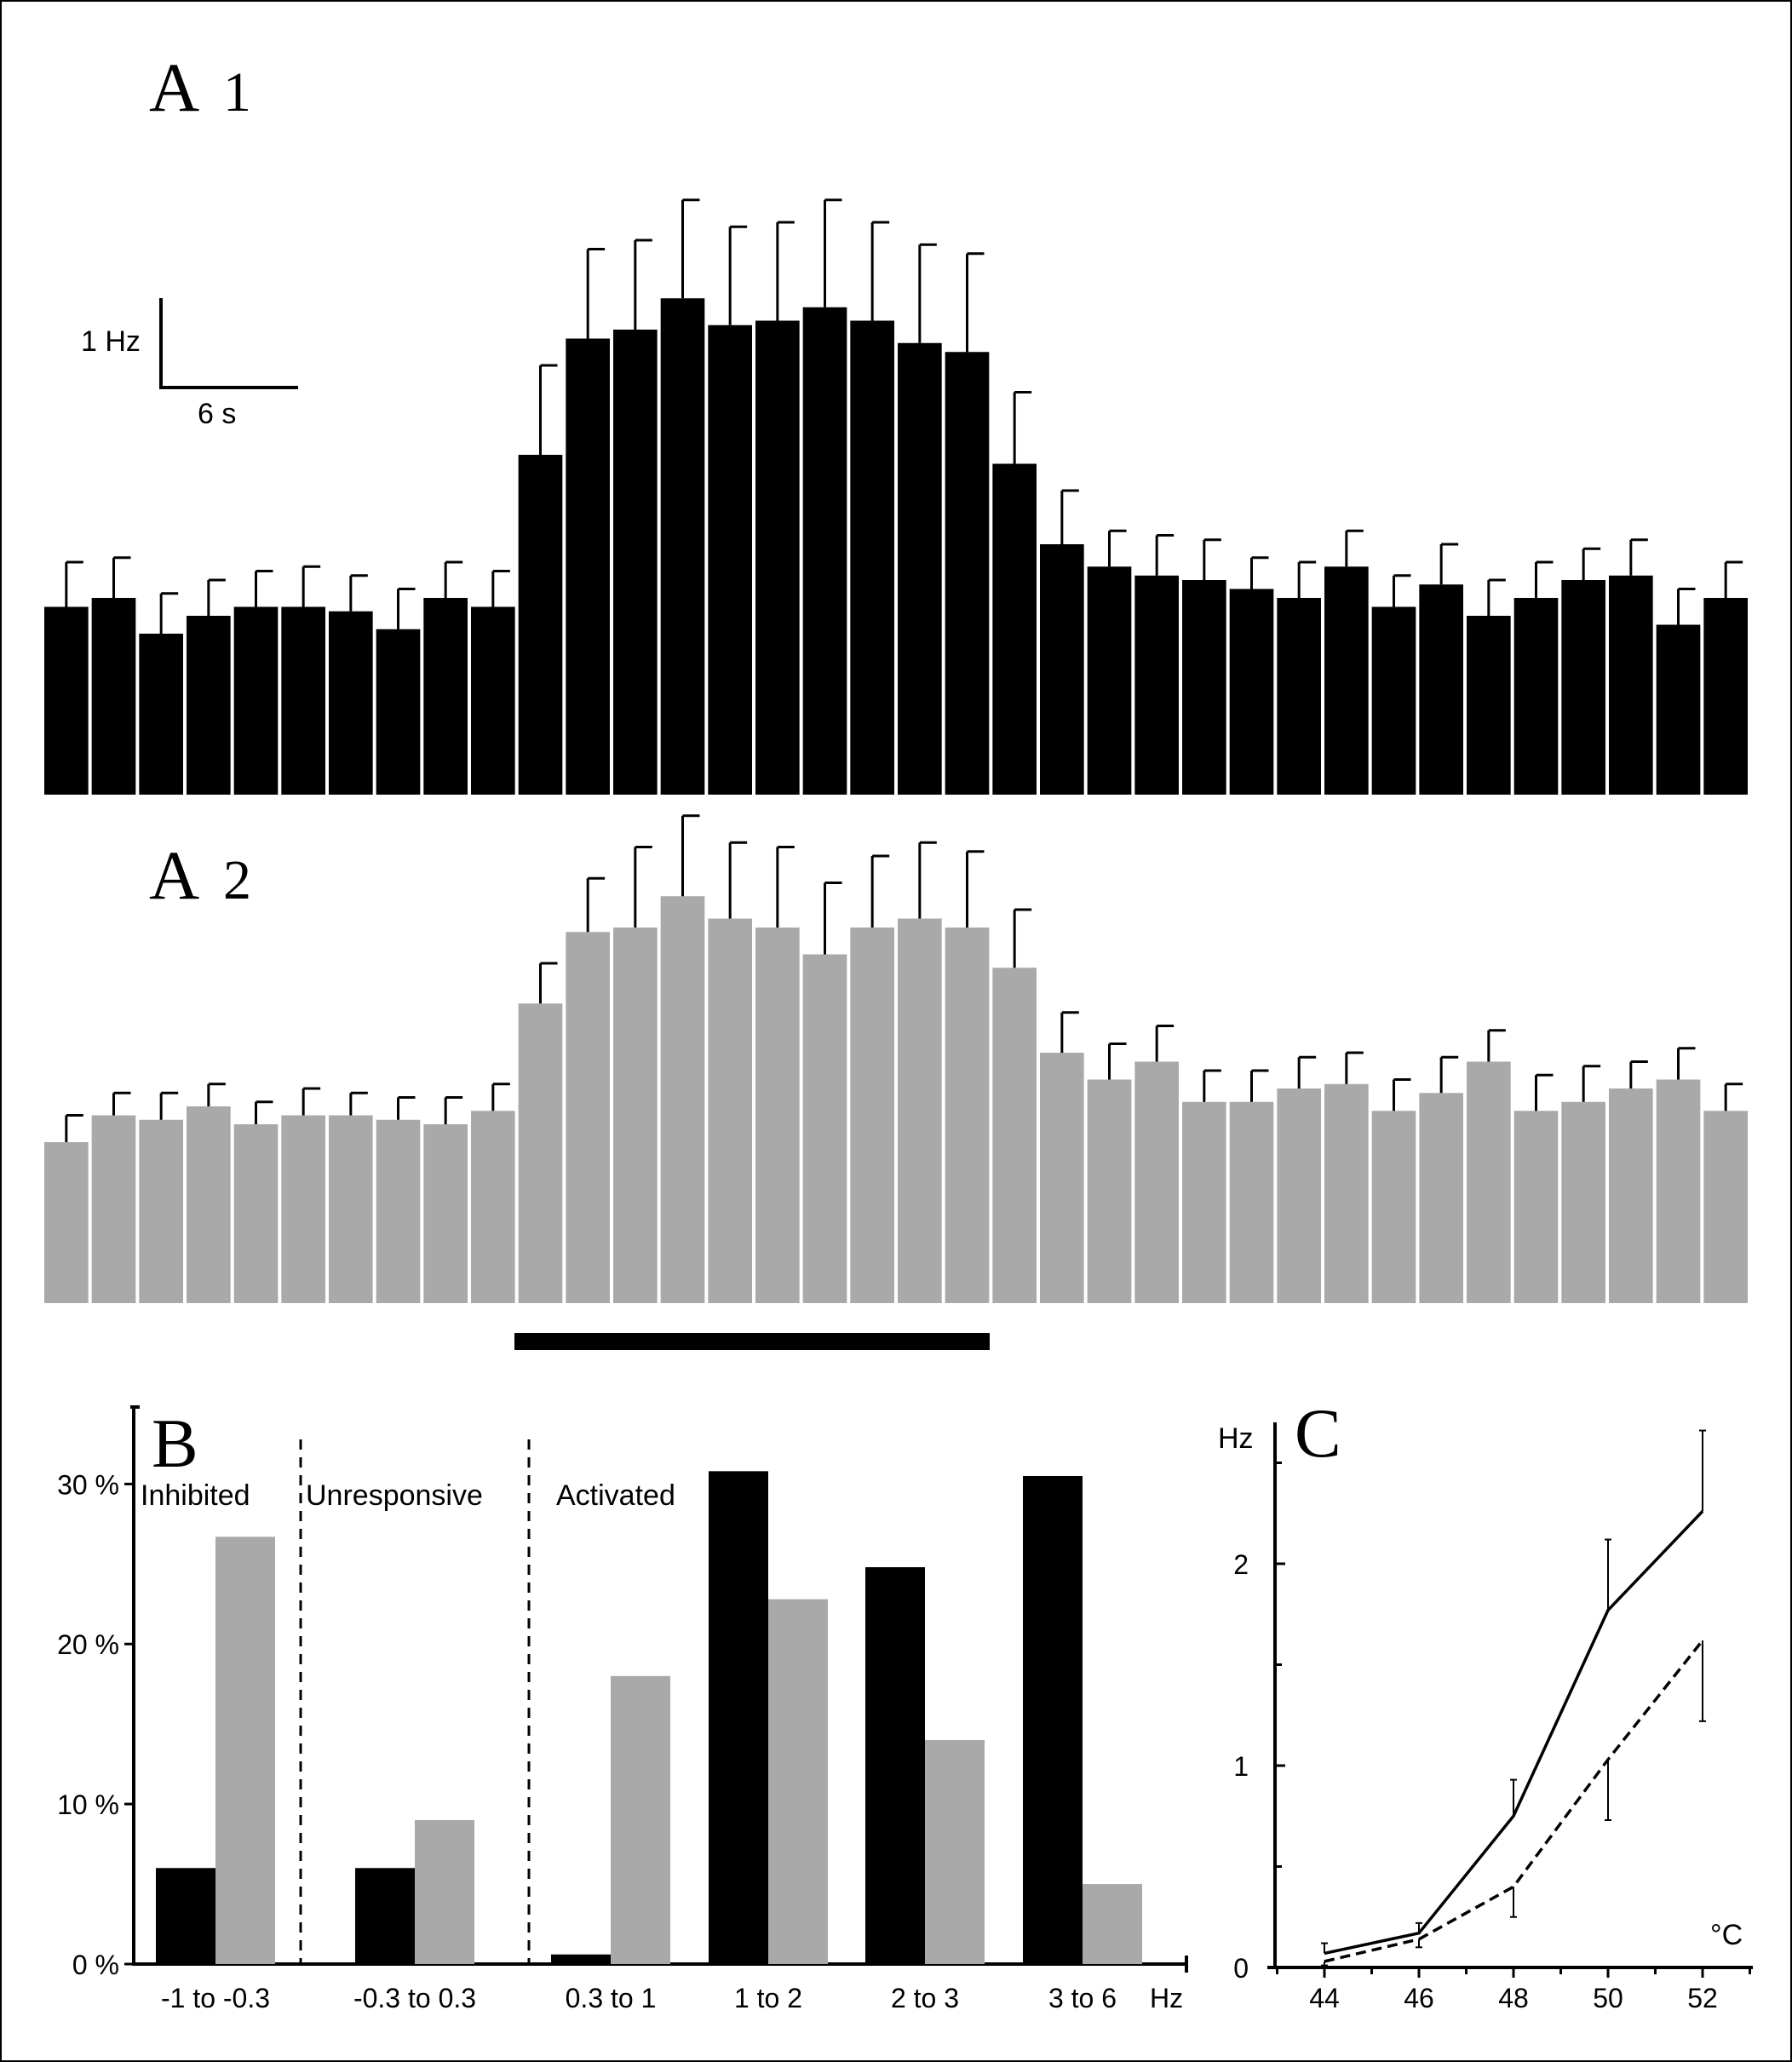 This screenshot has height=2062, width=1792. Describe the element at coordinates (752, 1341) in the screenshot. I see `stimulus-bar` at that location.